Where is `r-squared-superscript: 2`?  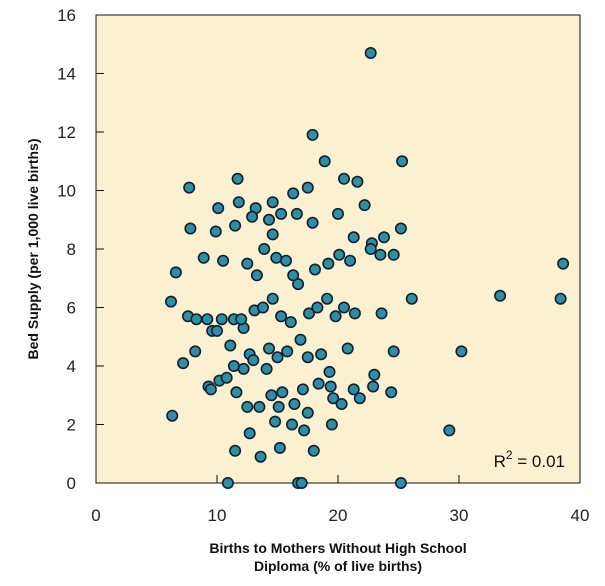 r-squared-superscript: 2 is located at coordinates (509, 455).